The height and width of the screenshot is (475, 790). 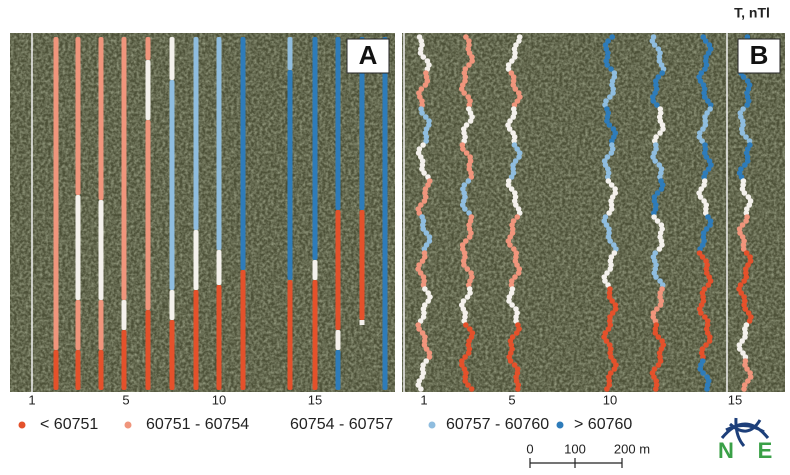 What do you see at coordinates (576, 463) in the screenshot?
I see `scale-bar` at bounding box center [576, 463].